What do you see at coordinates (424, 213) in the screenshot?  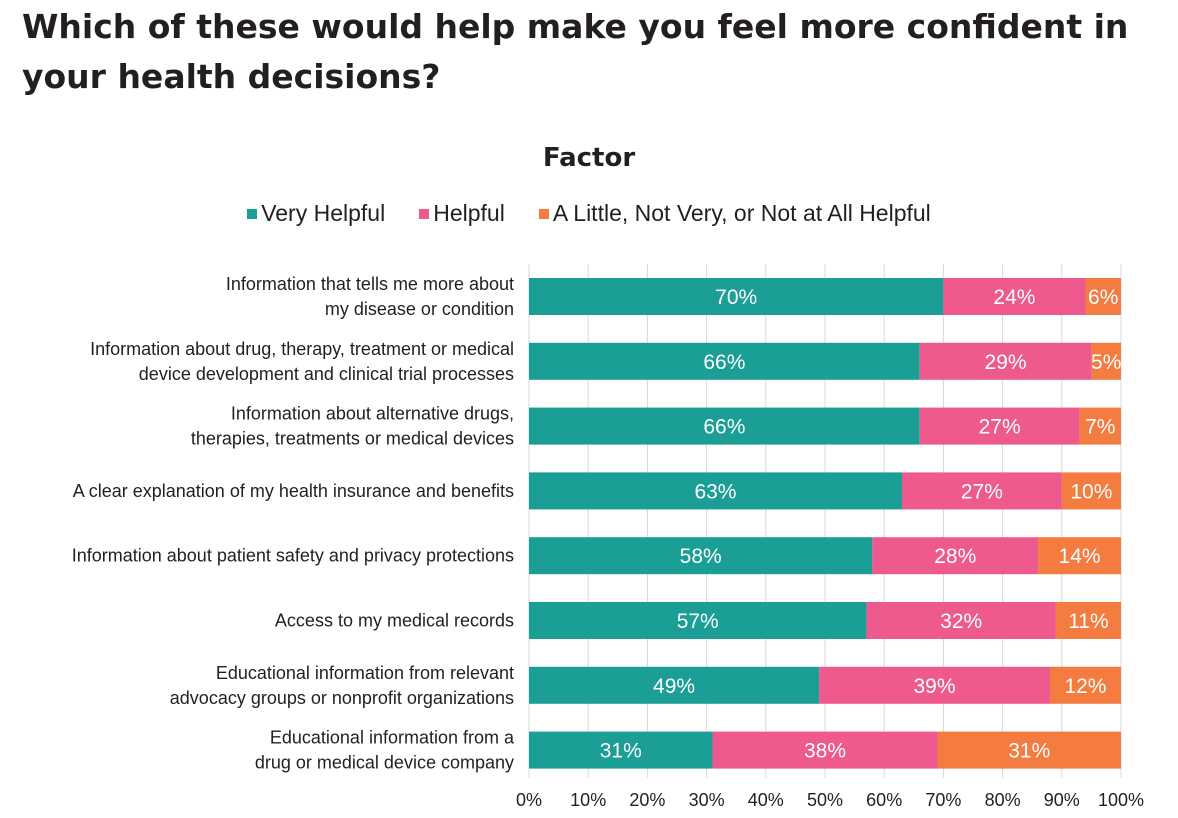 I see `legend-swatch-helpful` at bounding box center [424, 213].